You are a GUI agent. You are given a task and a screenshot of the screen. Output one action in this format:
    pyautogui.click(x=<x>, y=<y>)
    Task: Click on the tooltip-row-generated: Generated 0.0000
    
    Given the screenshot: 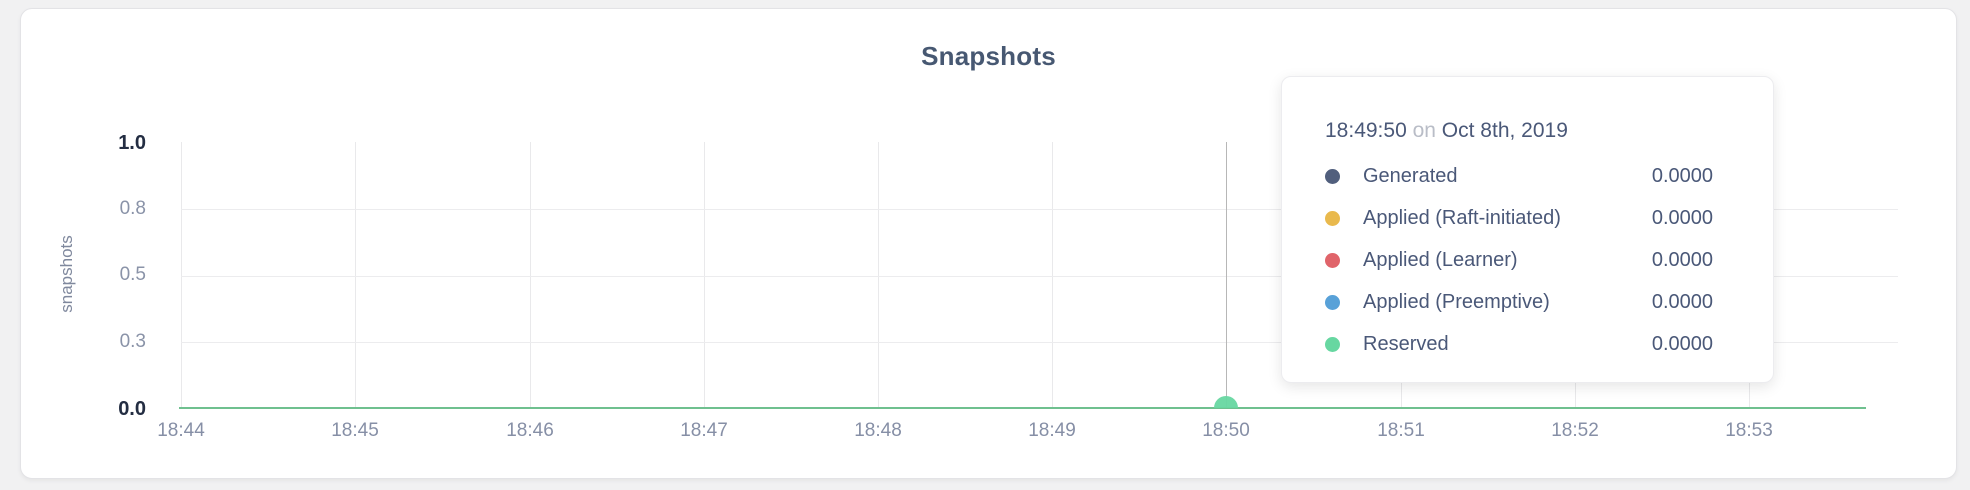 What is the action you would take?
    pyautogui.click(x=1519, y=176)
    